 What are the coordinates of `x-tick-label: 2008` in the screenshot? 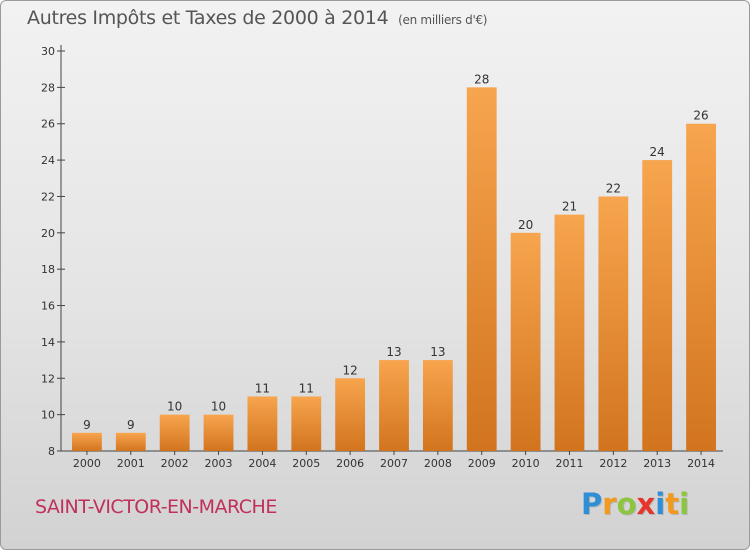 It's located at (438, 463).